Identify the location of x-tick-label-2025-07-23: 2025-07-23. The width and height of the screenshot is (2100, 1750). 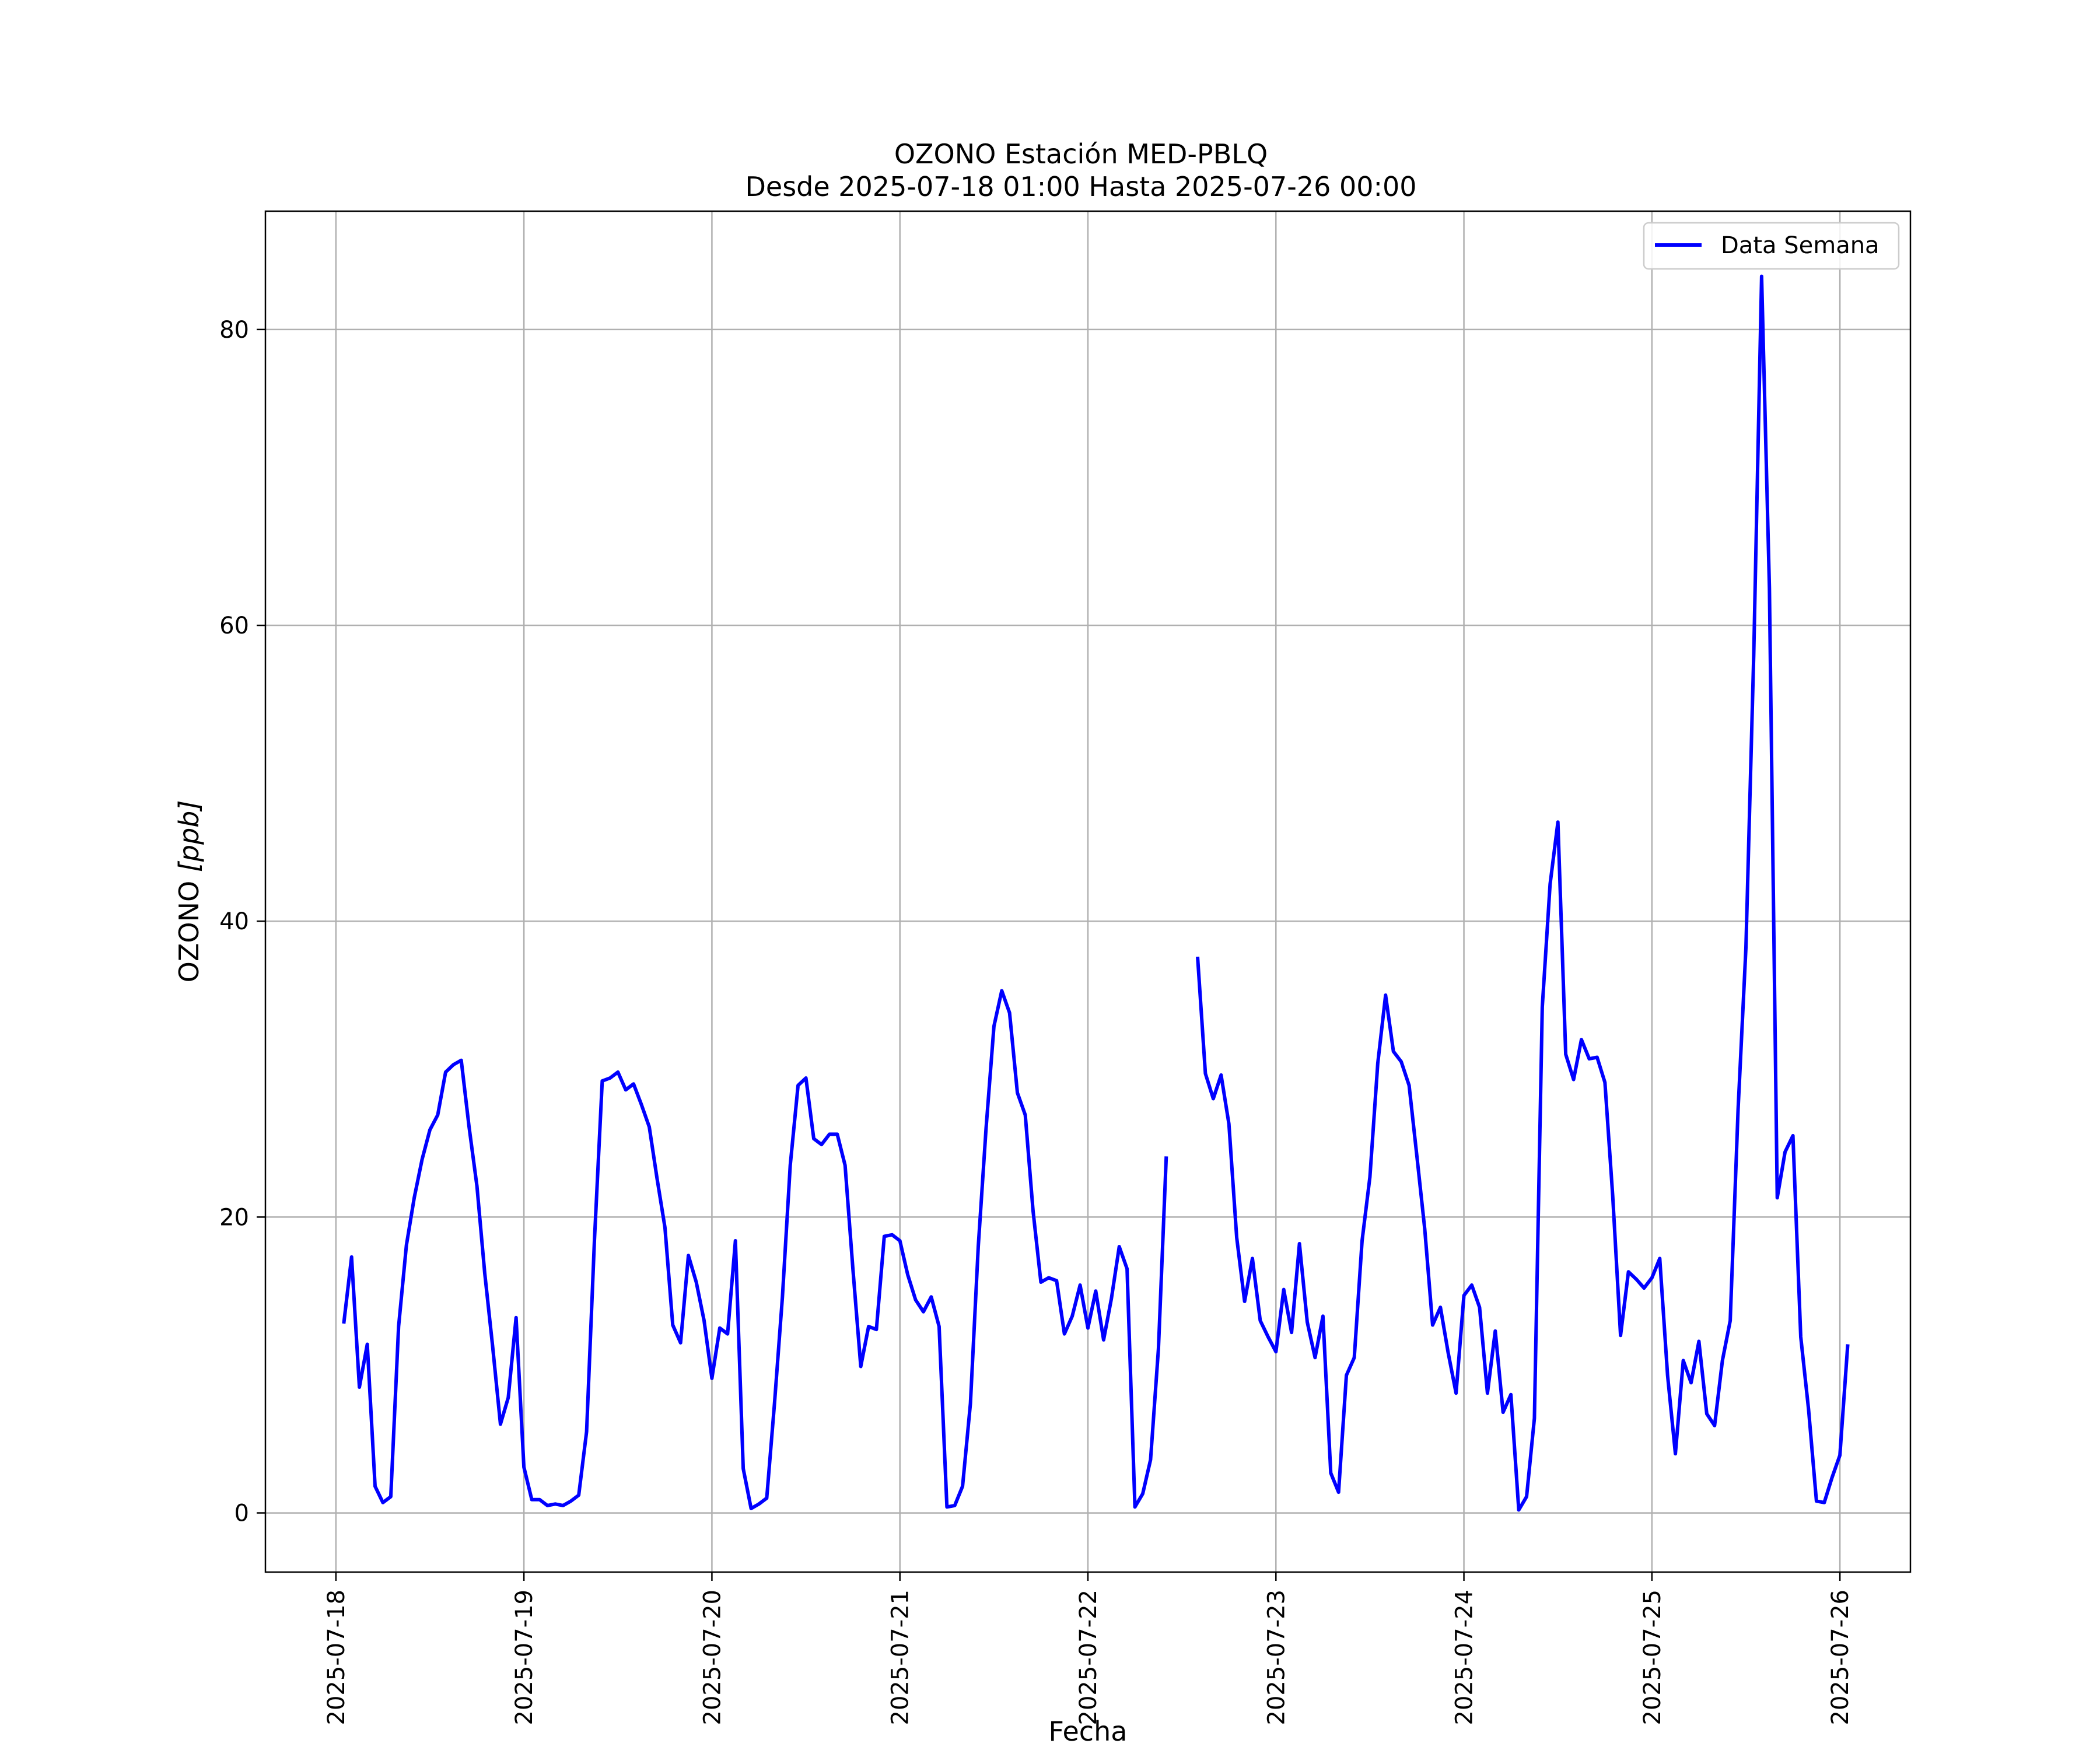
(1276, 1657).